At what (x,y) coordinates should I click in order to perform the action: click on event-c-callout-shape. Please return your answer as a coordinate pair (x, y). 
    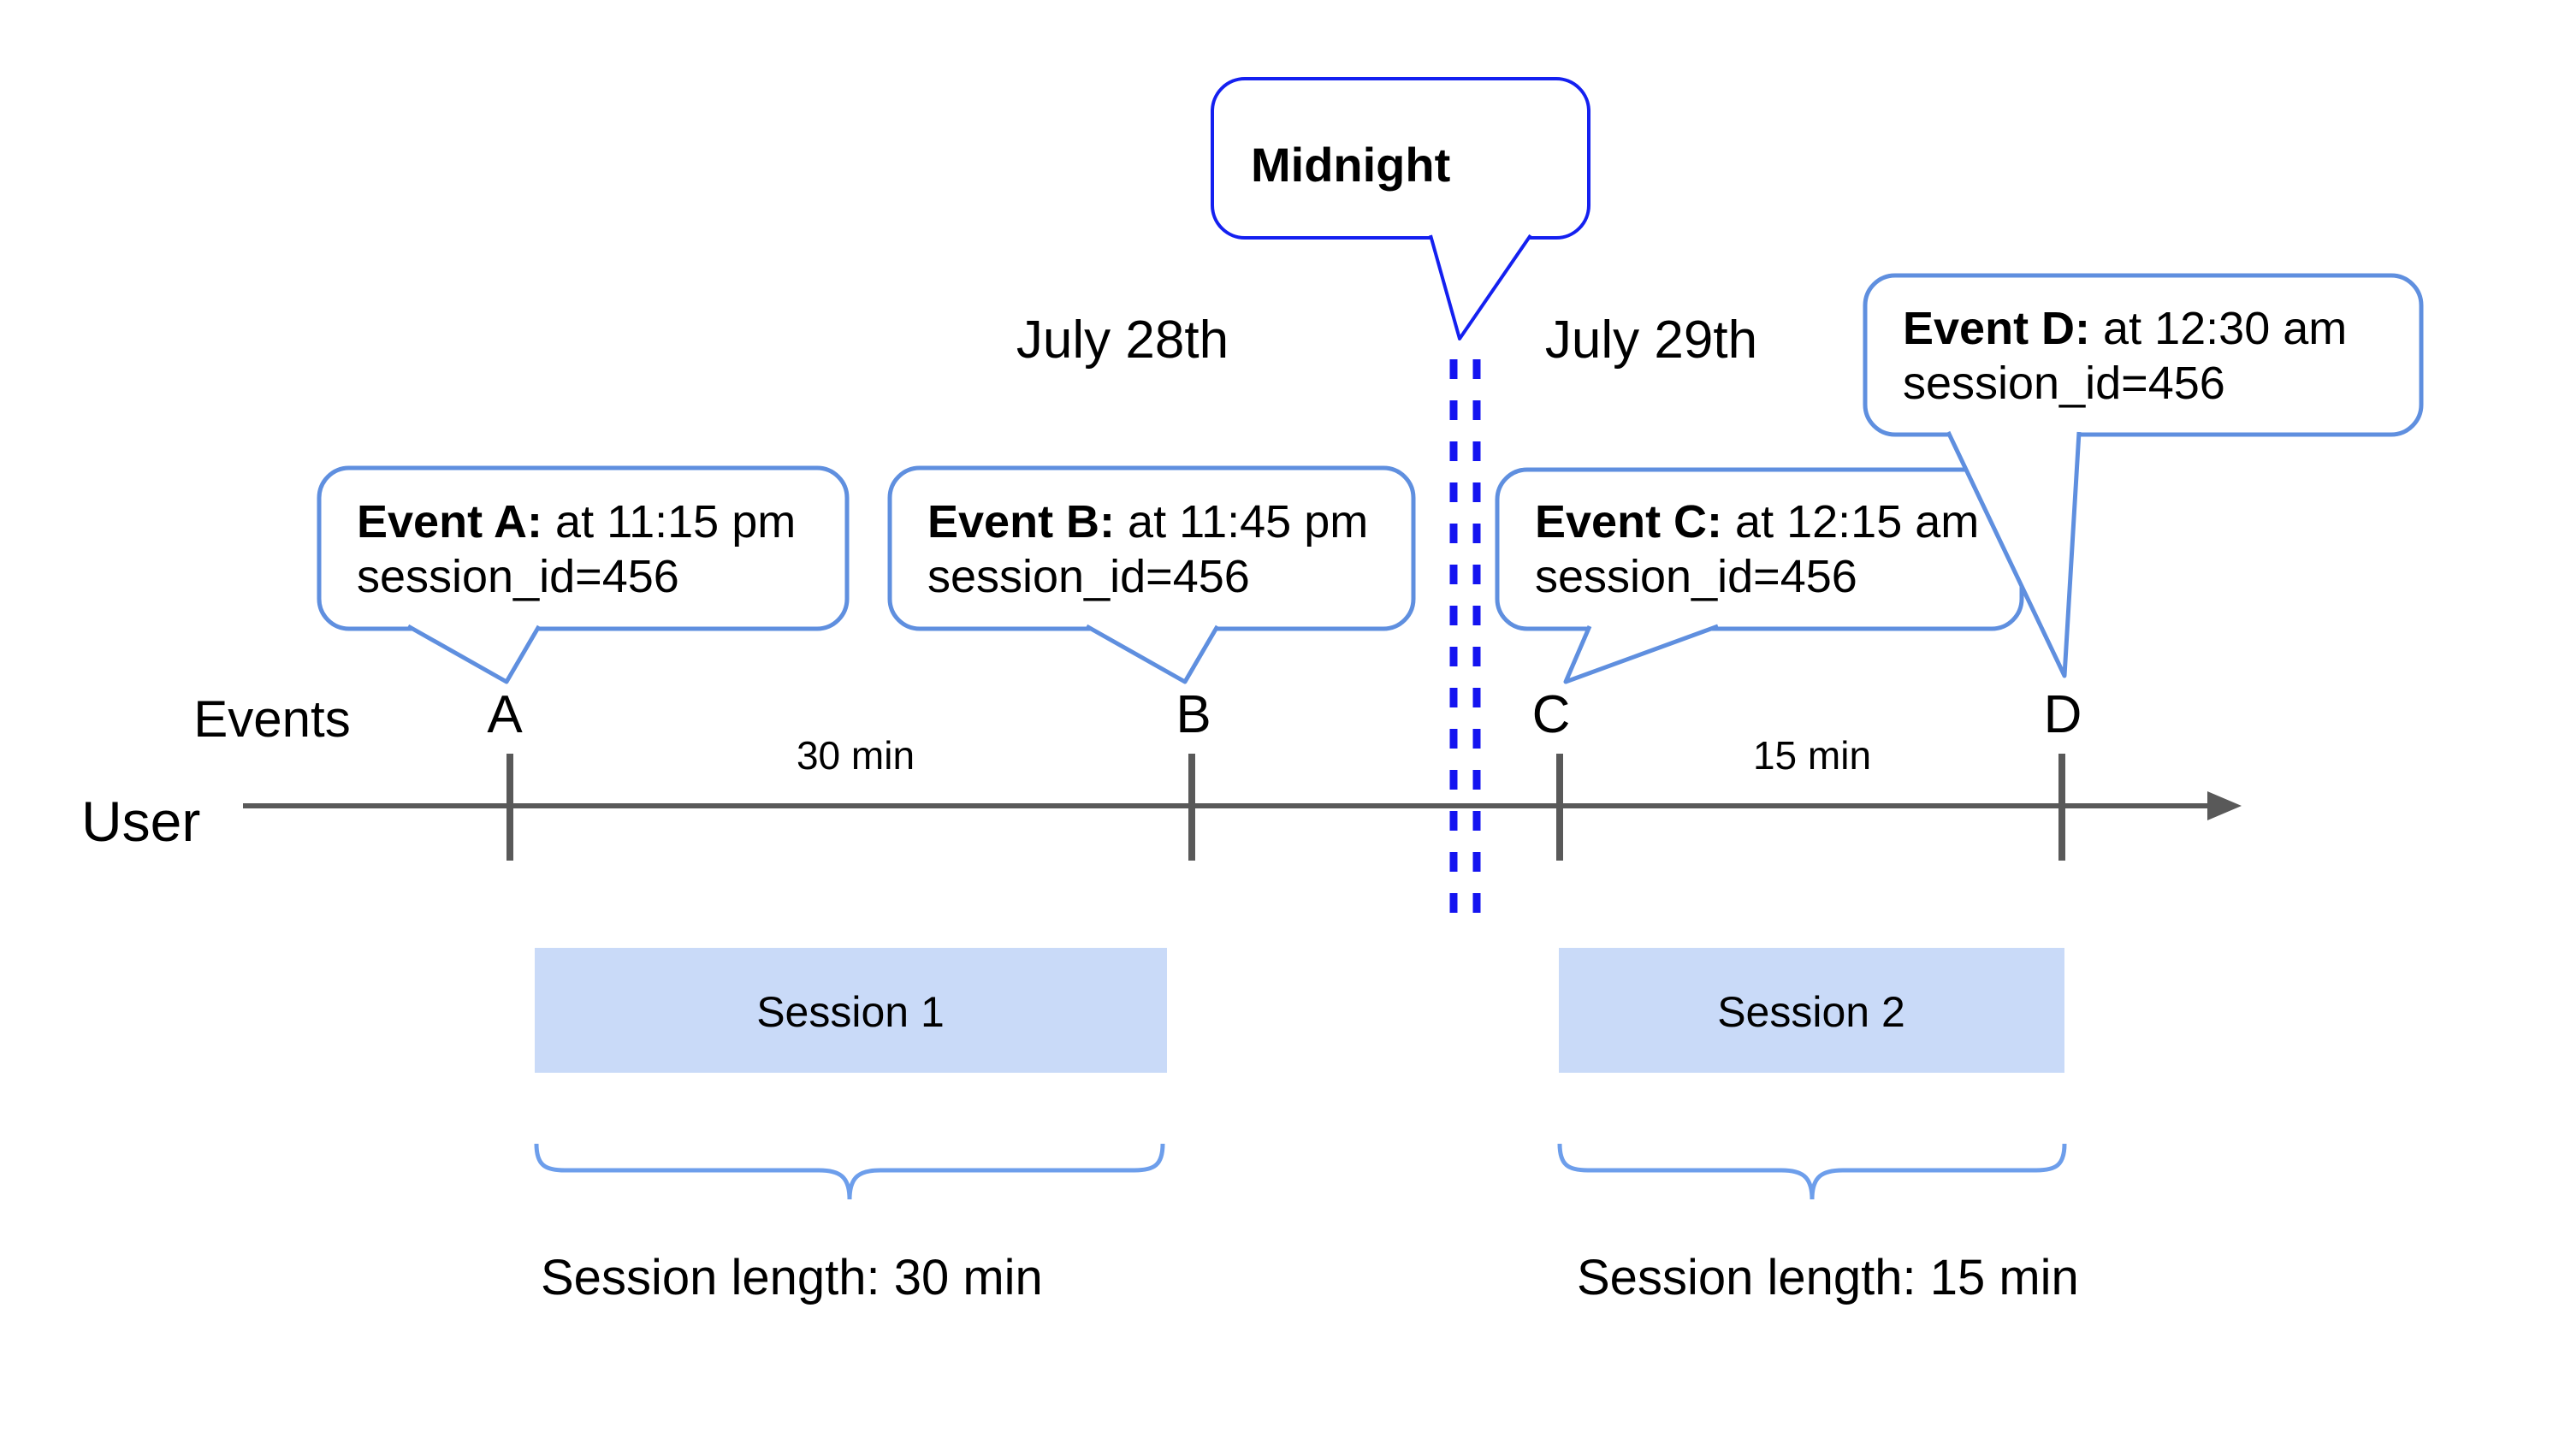
    Looking at the image, I should click on (1759, 575).